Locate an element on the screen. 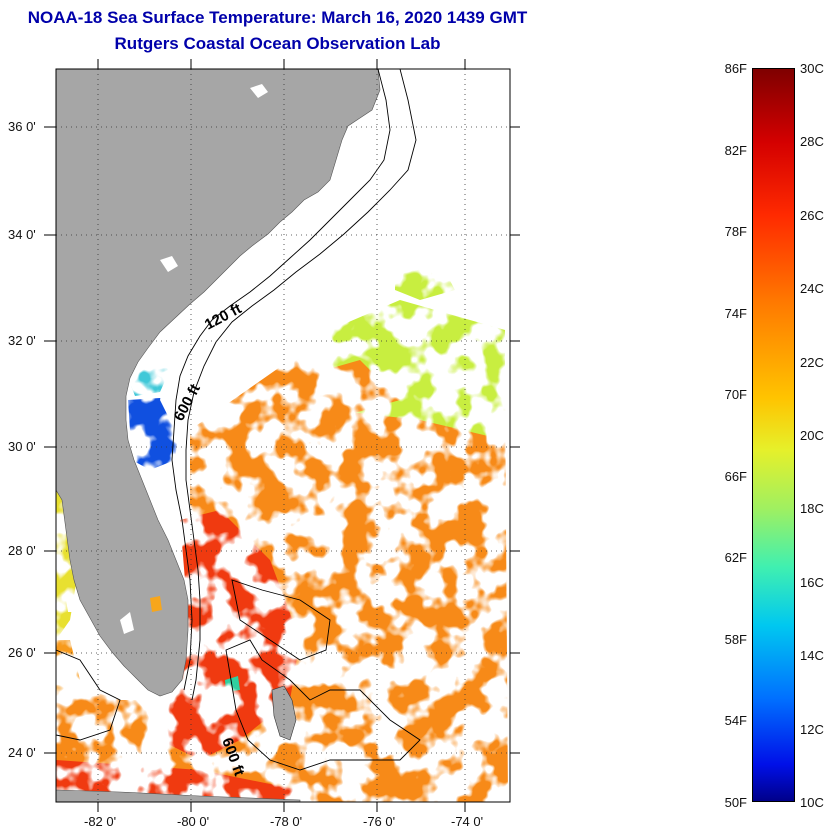 The image size is (833, 832). colorbar-fahrenheit-label: 74F is located at coordinates (735, 313).